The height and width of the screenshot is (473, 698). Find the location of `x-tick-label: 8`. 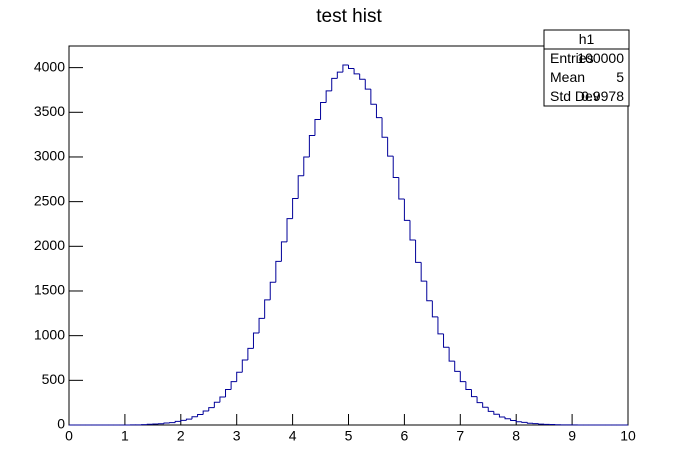

x-tick-label: 8 is located at coordinates (516, 436).